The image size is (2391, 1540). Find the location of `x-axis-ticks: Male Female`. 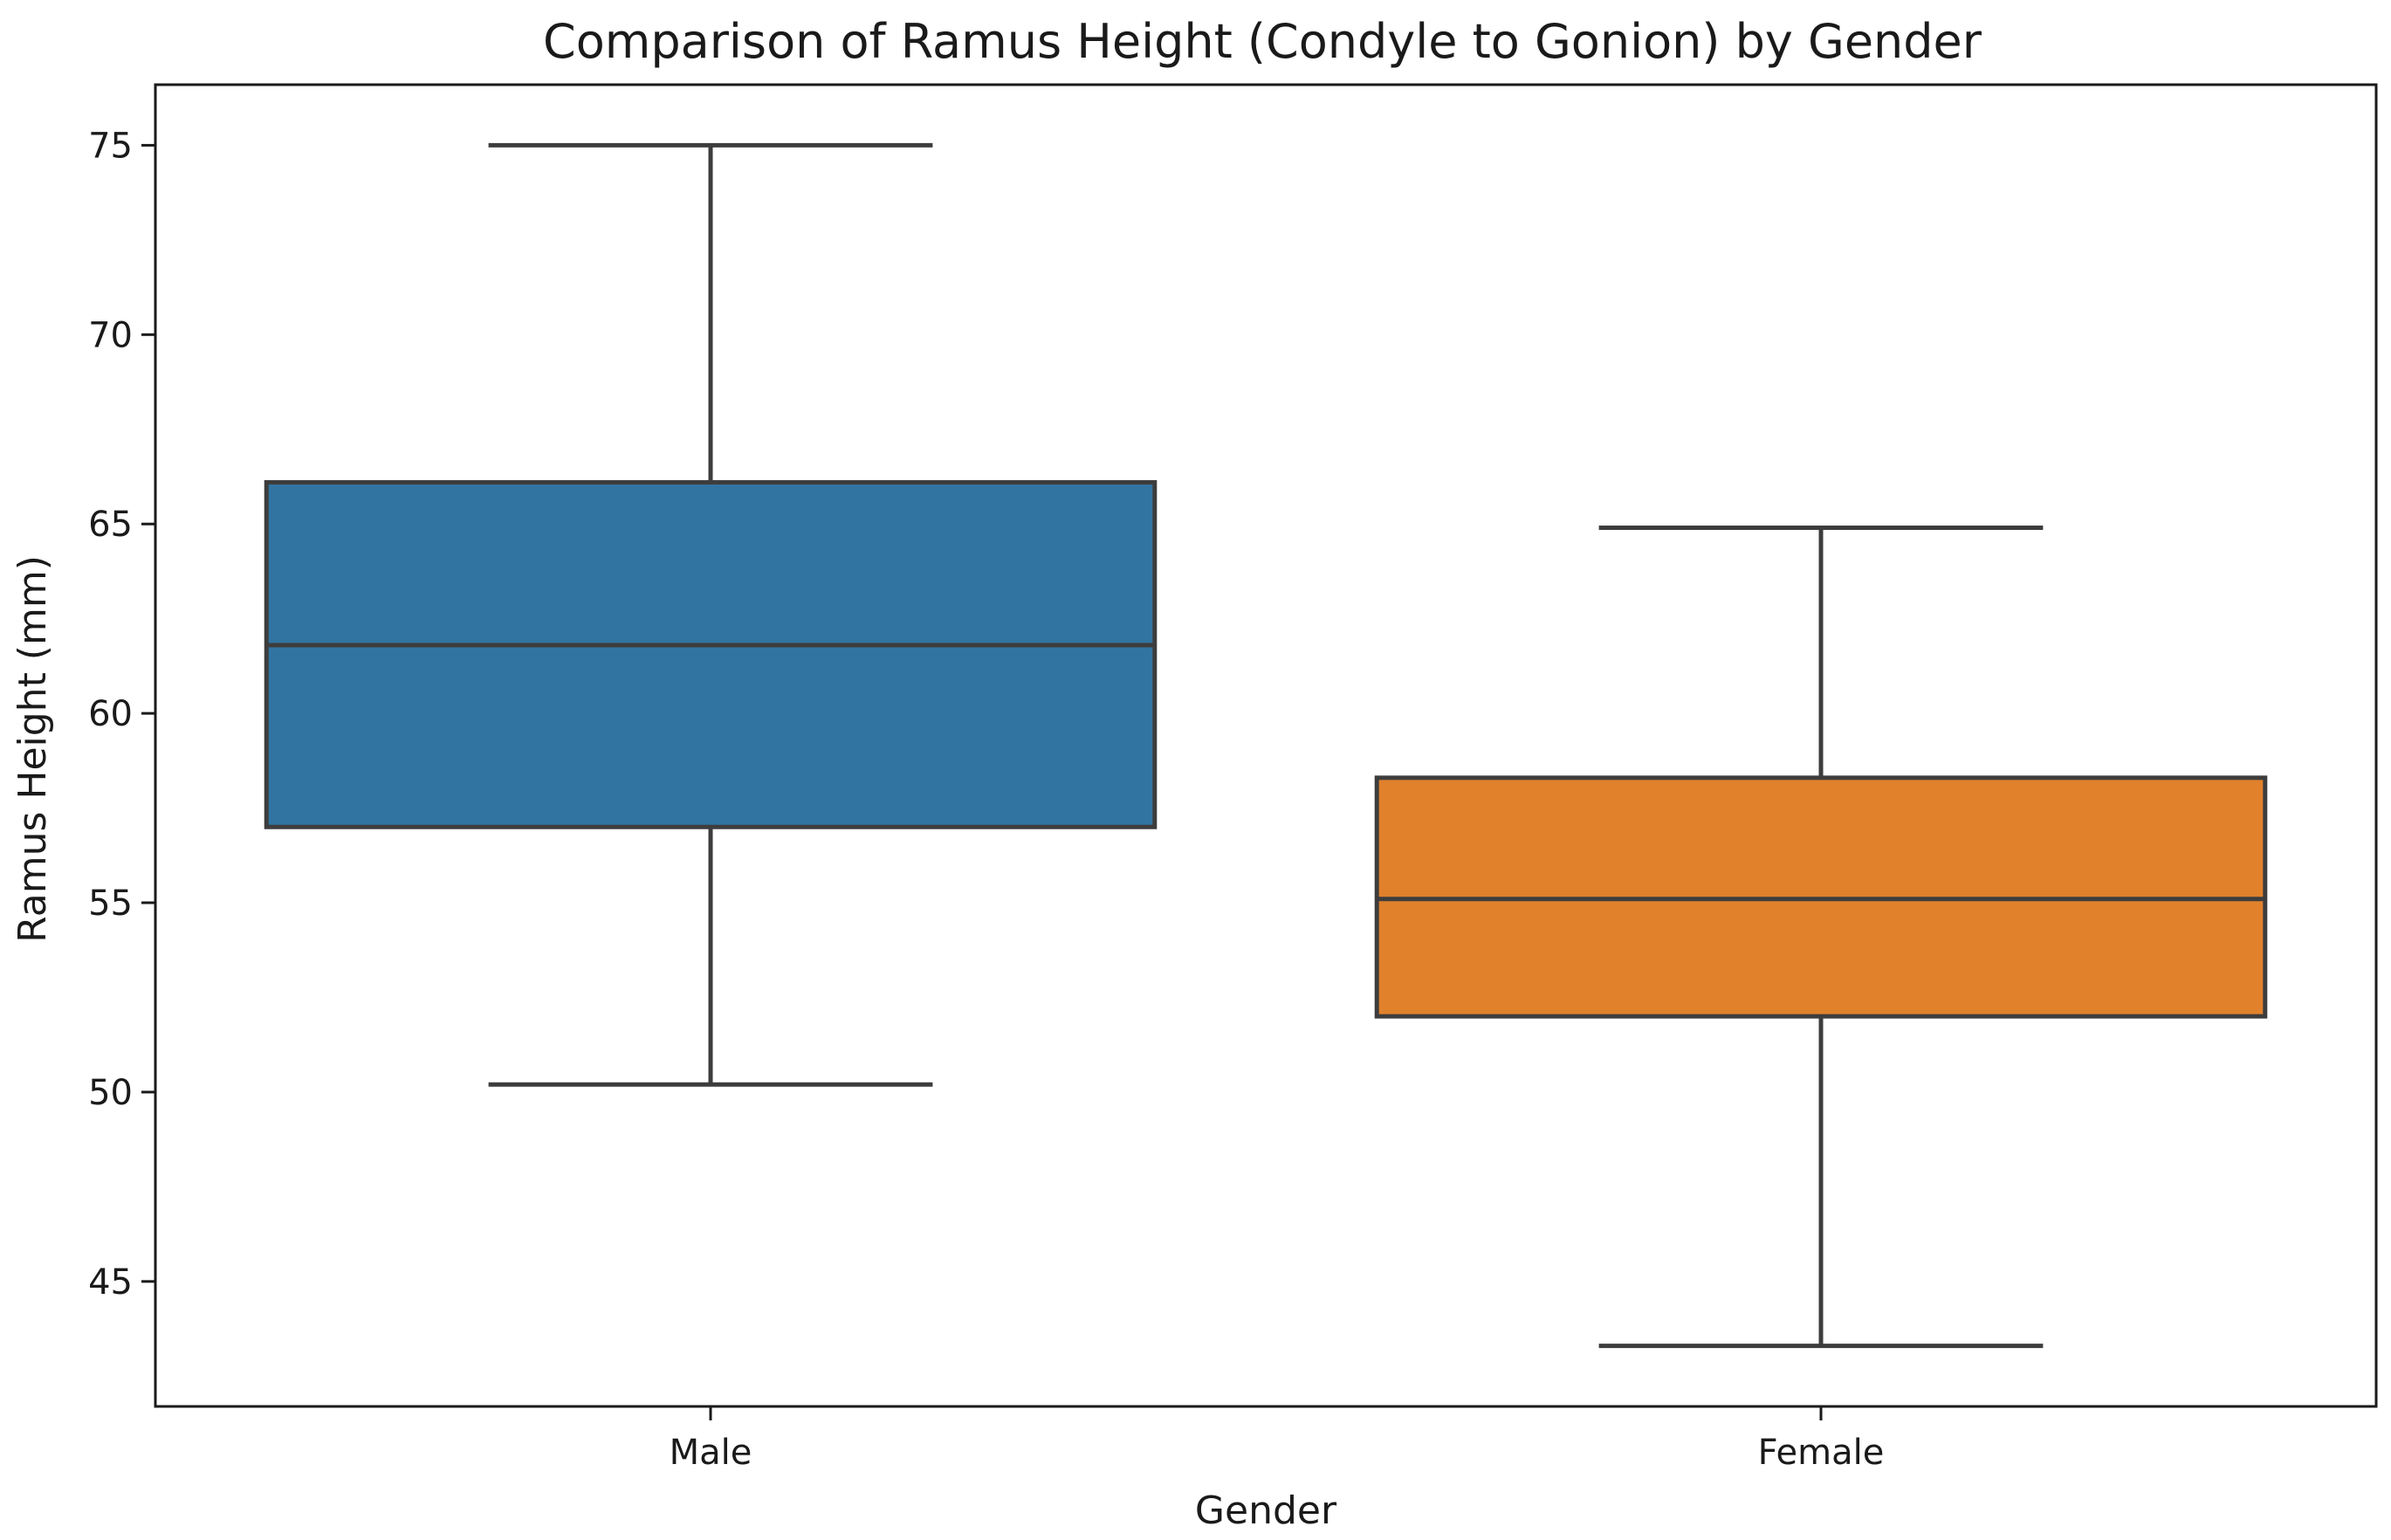

x-axis-ticks: Male Female is located at coordinates (1277, 1439).